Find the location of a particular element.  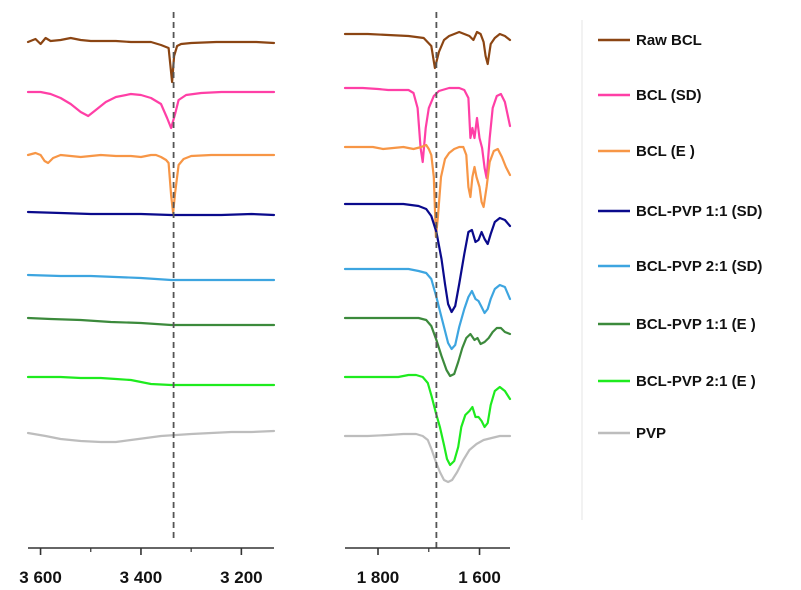

x-tick-label-right-1600: 1 600 is located at coordinates (479, 577).